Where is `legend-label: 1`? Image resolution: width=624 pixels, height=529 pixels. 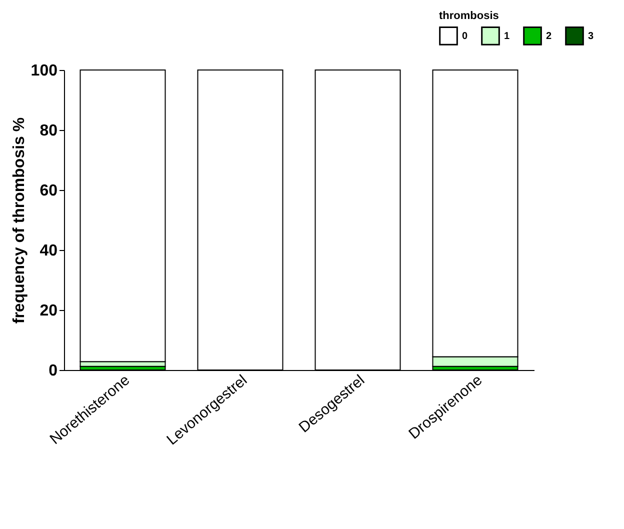
legend-label: 1 is located at coordinates (507, 36).